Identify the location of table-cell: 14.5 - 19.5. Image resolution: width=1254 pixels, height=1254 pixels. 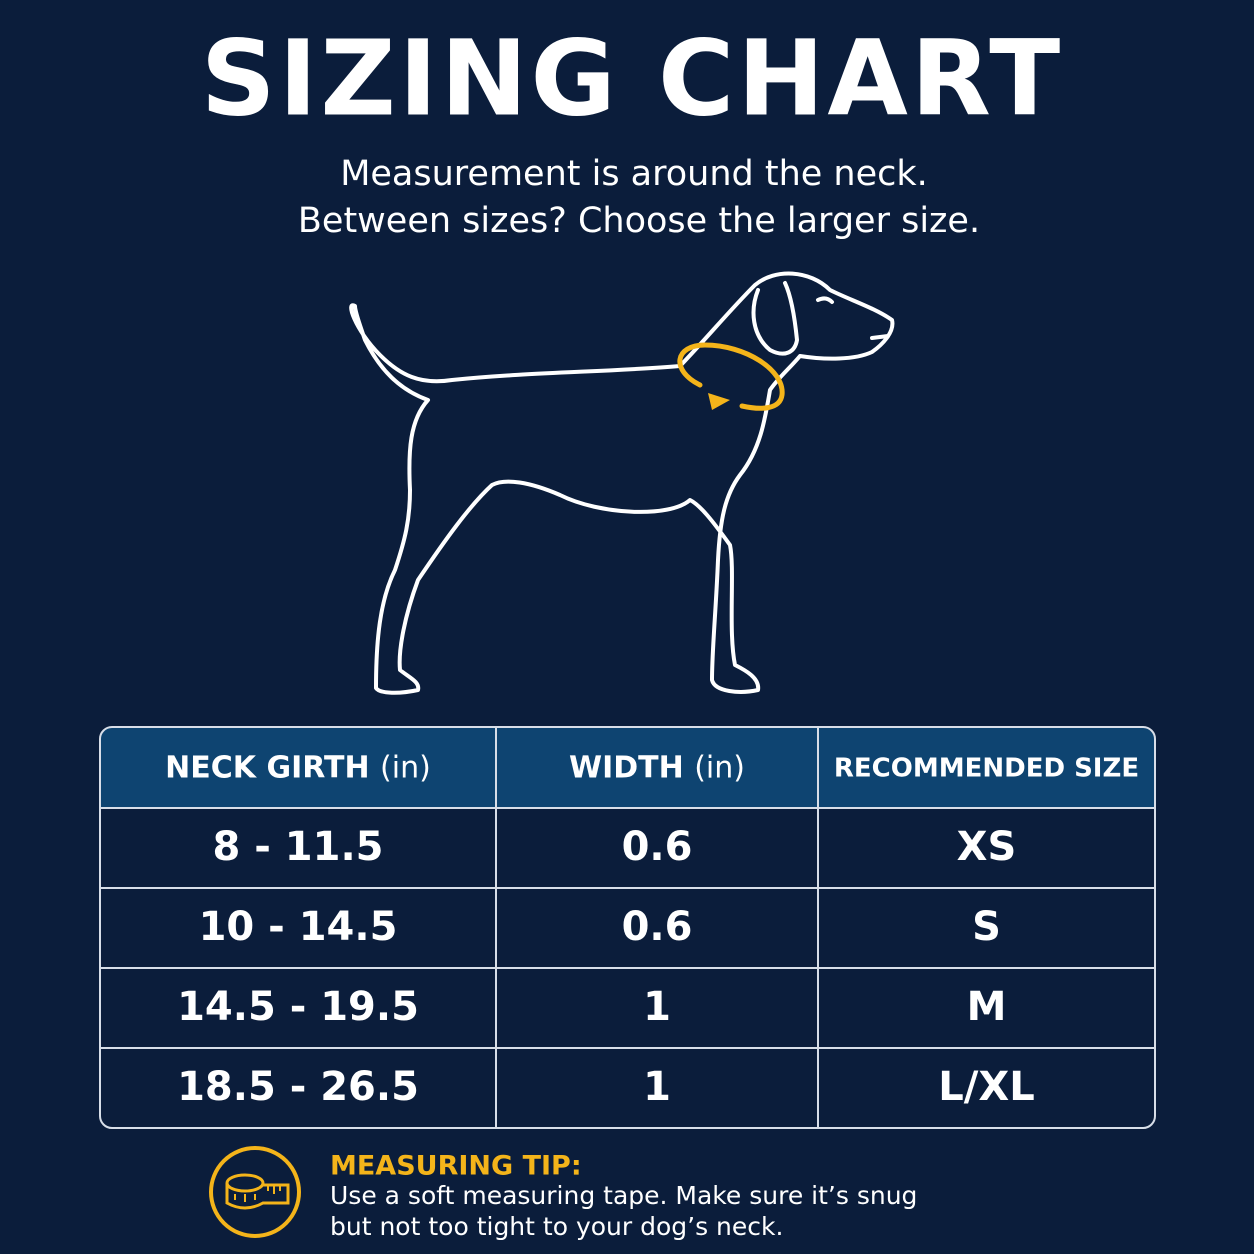
(298, 1007).